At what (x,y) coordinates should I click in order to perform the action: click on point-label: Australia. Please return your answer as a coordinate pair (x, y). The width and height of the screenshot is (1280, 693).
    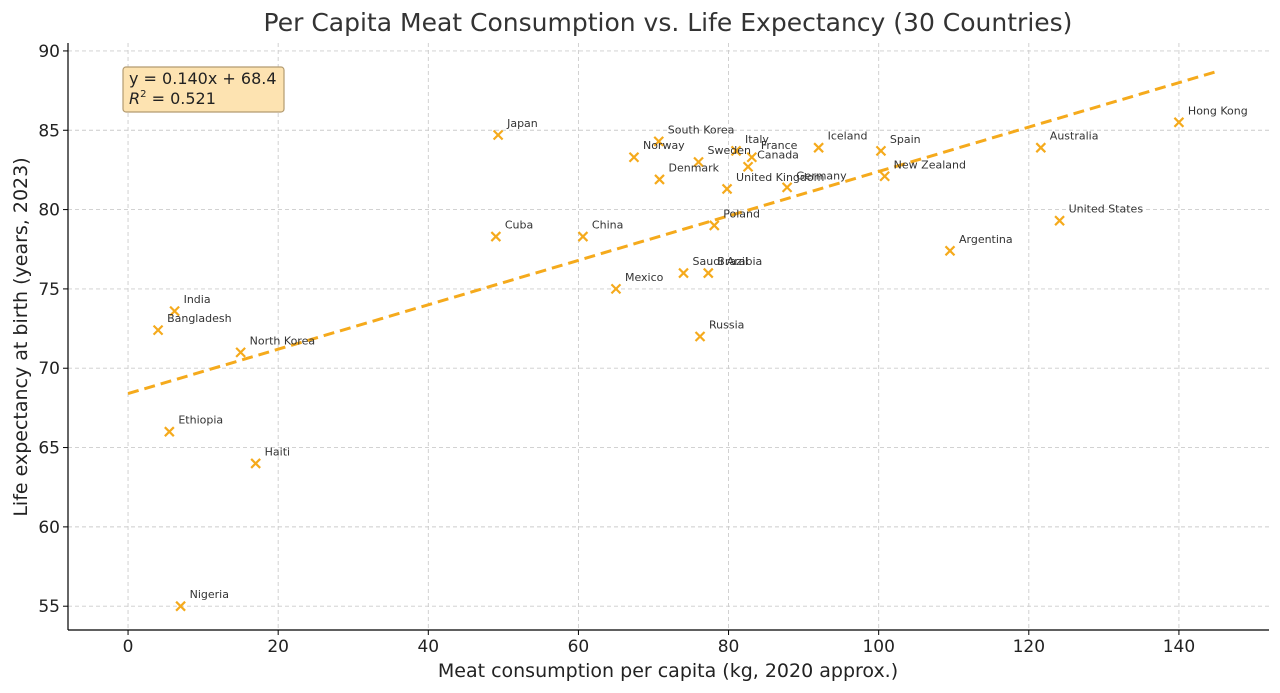
    Looking at the image, I should click on (1074, 136).